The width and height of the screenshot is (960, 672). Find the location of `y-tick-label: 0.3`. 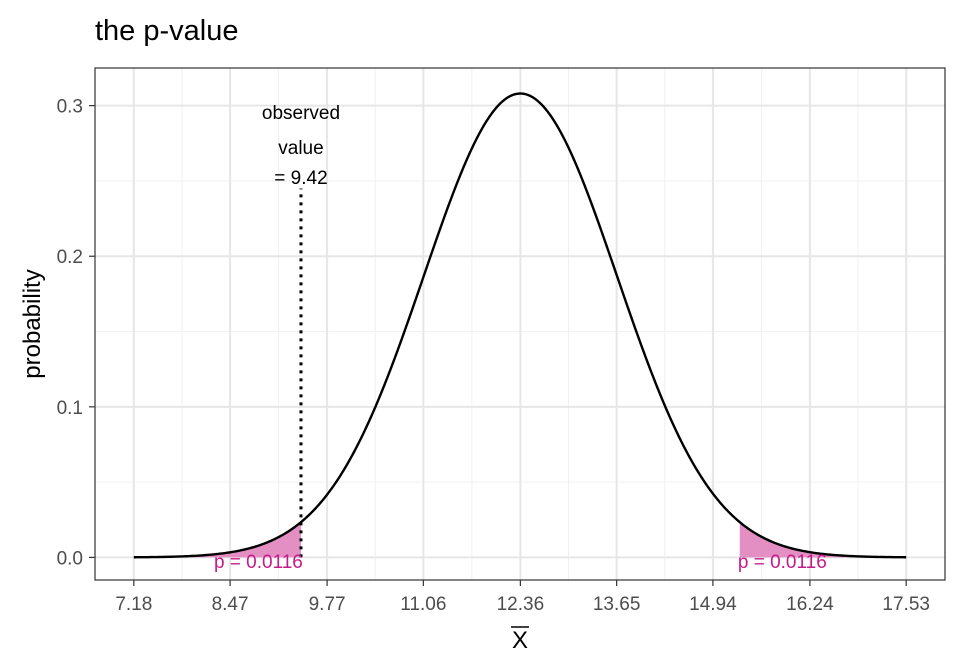

y-tick-label: 0.3 is located at coordinates (70, 107).